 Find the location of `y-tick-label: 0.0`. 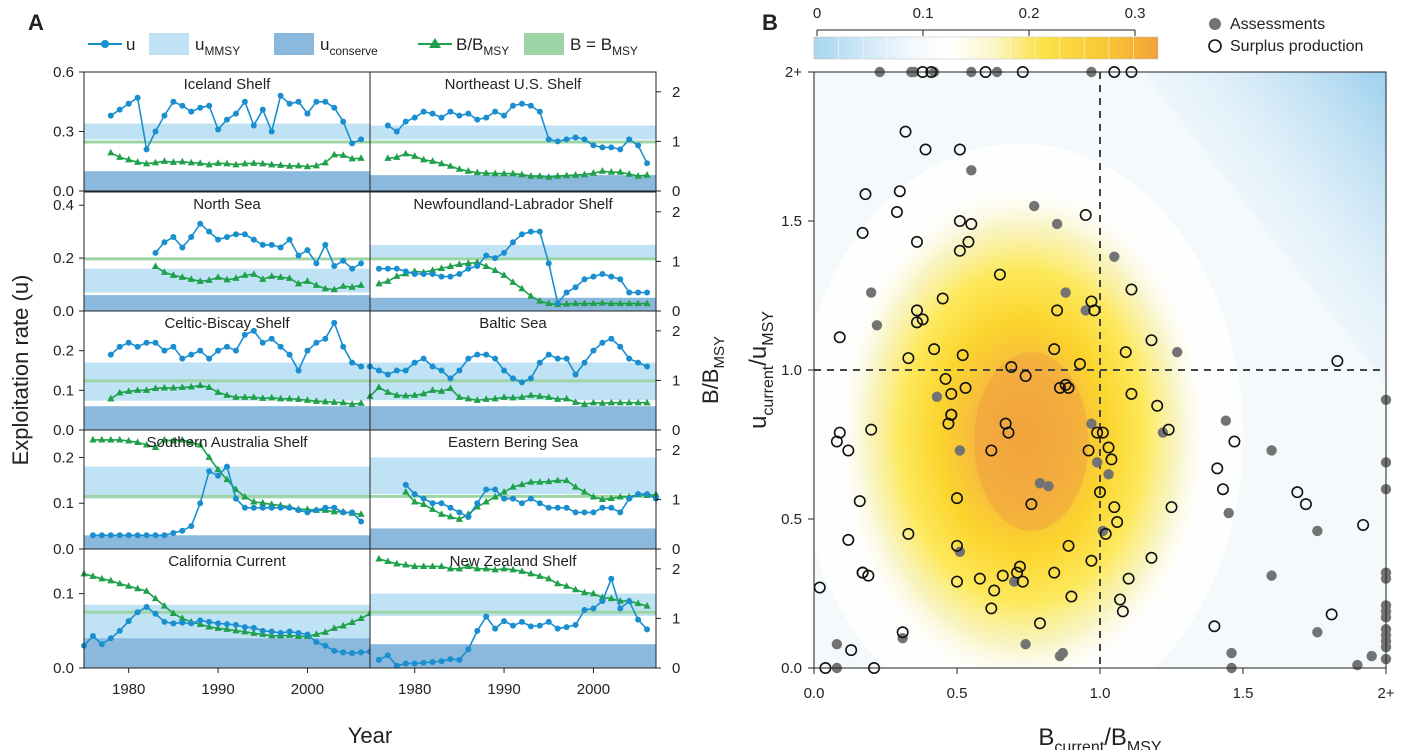

y-tick-label: 0.0 is located at coordinates (63, 668).